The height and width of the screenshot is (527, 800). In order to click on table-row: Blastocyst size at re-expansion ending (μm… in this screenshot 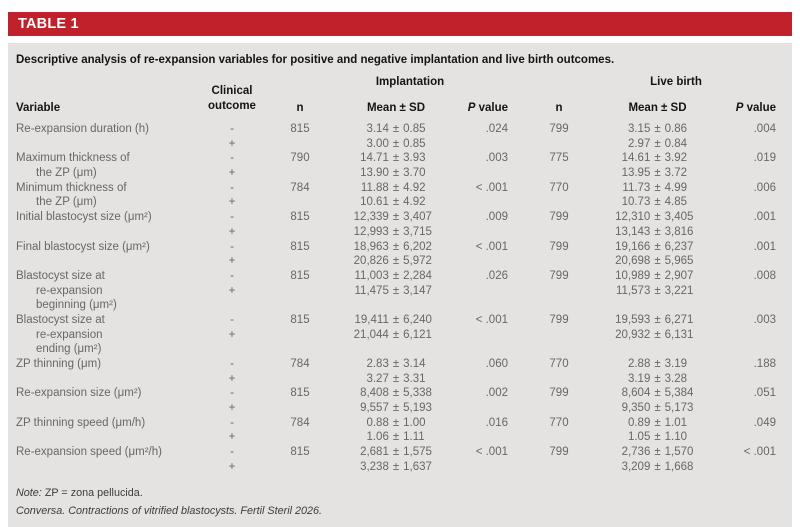, I will do `click(400, 335)`.